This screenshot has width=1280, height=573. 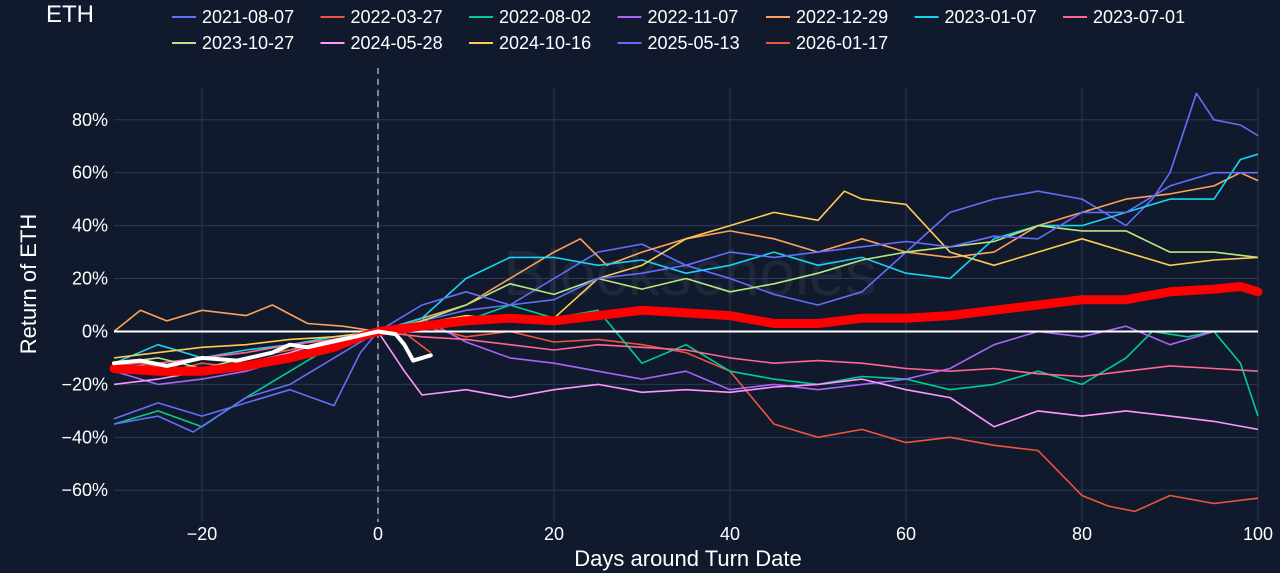 What do you see at coordinates (70, 14) in the screenshot?
I see `chart-title: ETH` at bounding box center [70, 14].